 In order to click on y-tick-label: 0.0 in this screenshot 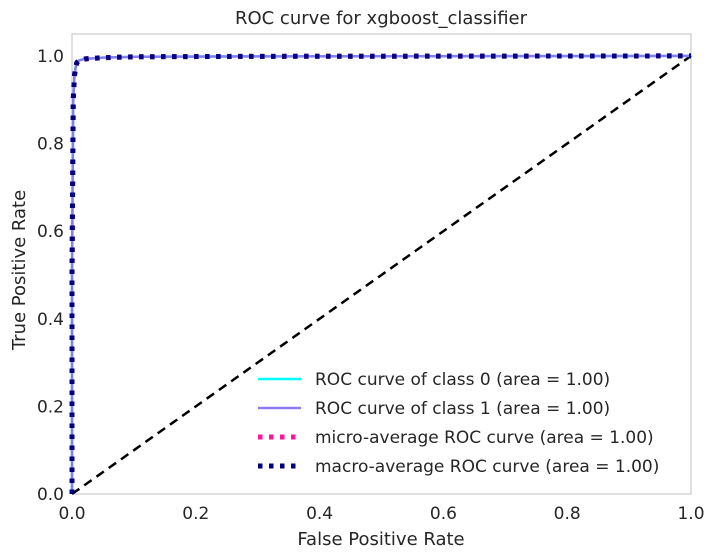, I will do `click(50, 495)`.